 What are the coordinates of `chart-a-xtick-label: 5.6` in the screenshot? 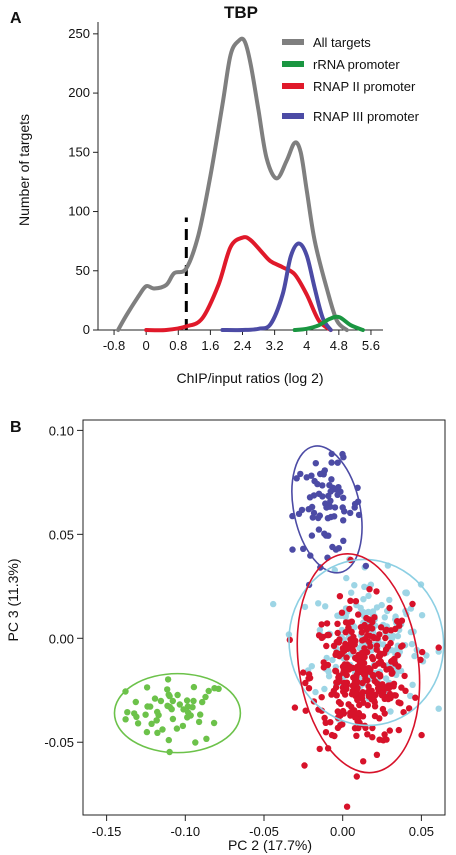 It's located at (371, 345).